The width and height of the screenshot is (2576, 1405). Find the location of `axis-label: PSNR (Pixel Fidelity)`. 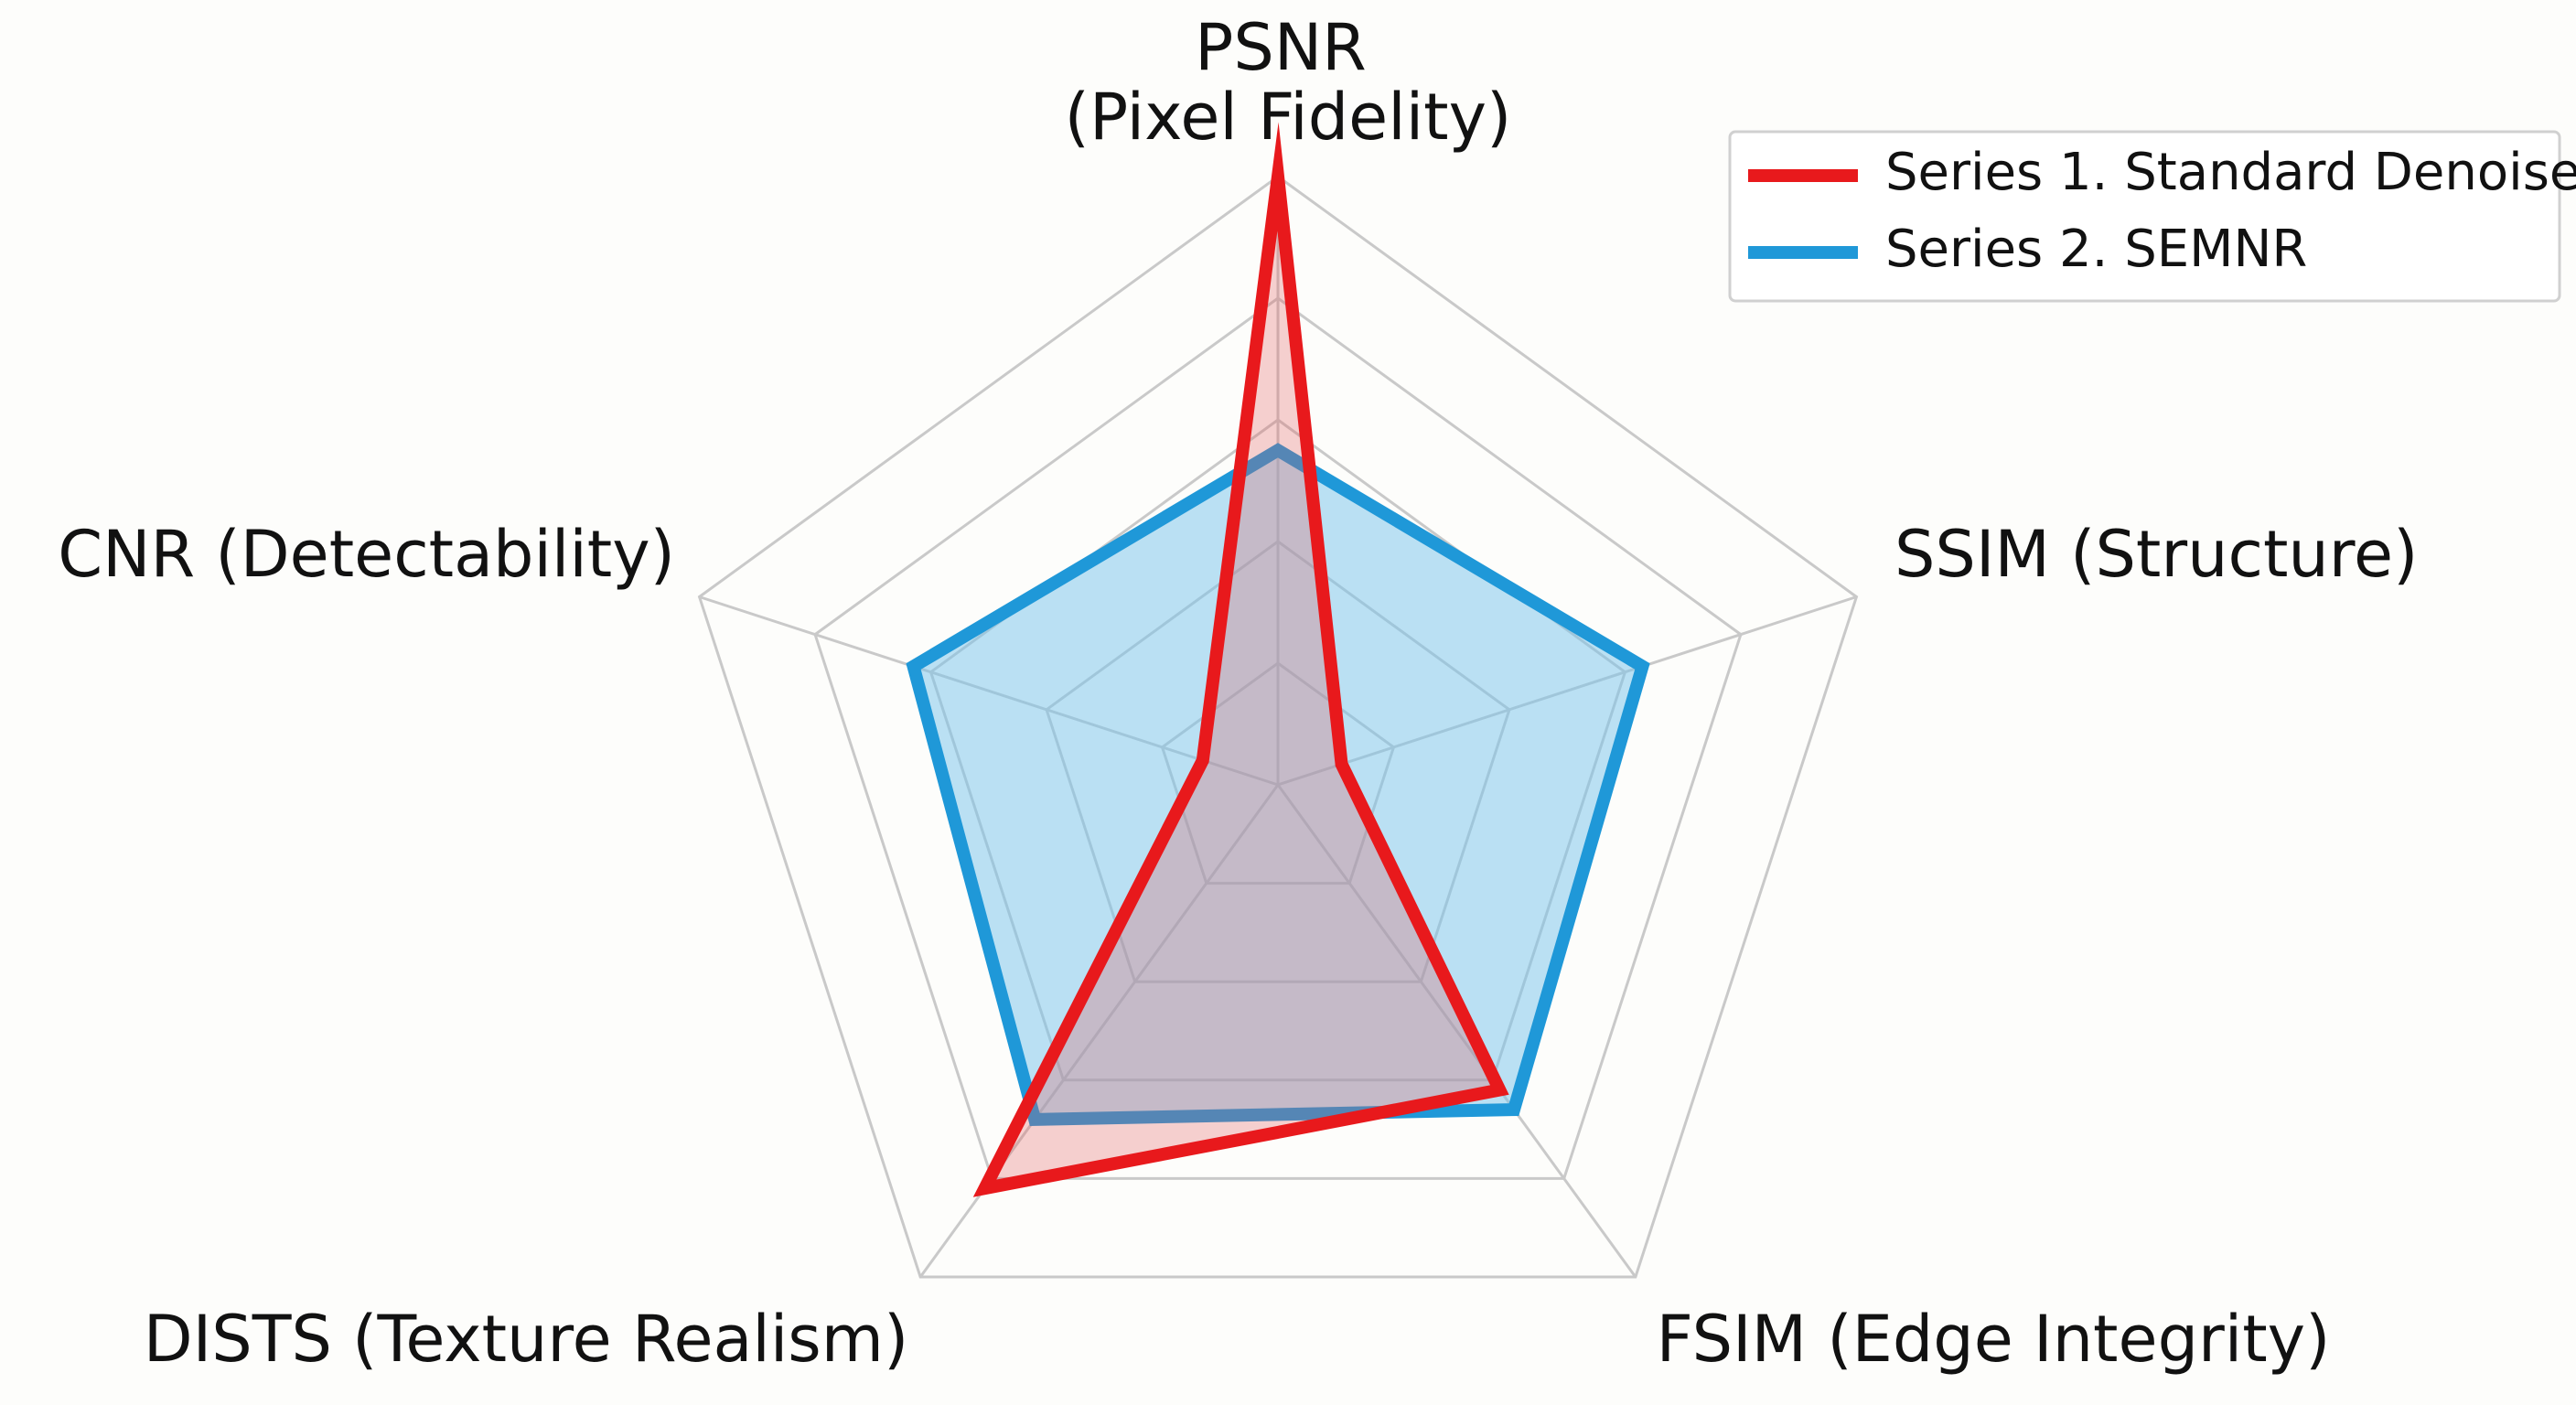

axis-label: PSNR (Pixel Fidelity) is located at coordinates (1288, 82).